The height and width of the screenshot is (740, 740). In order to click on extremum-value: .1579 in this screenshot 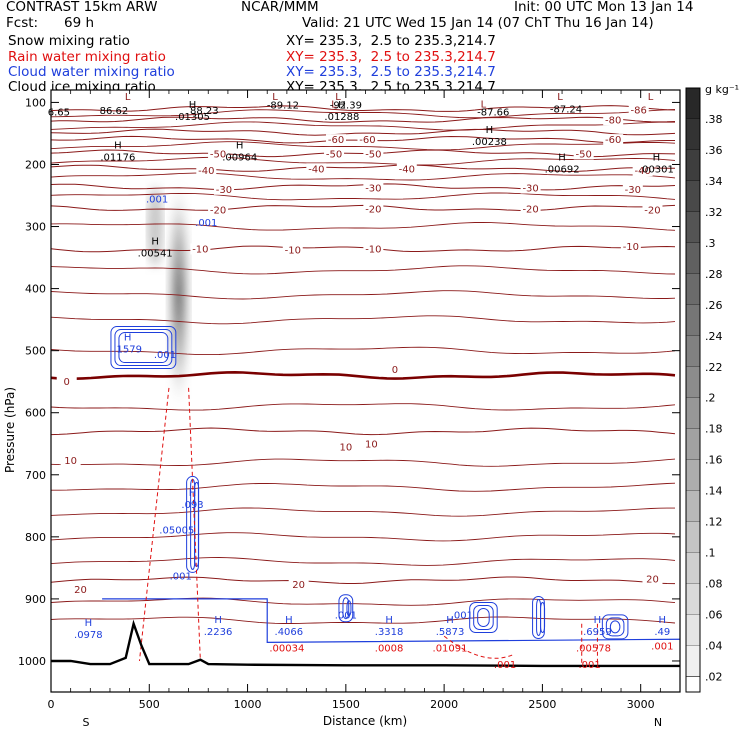, I will do `click(127, 350)`.